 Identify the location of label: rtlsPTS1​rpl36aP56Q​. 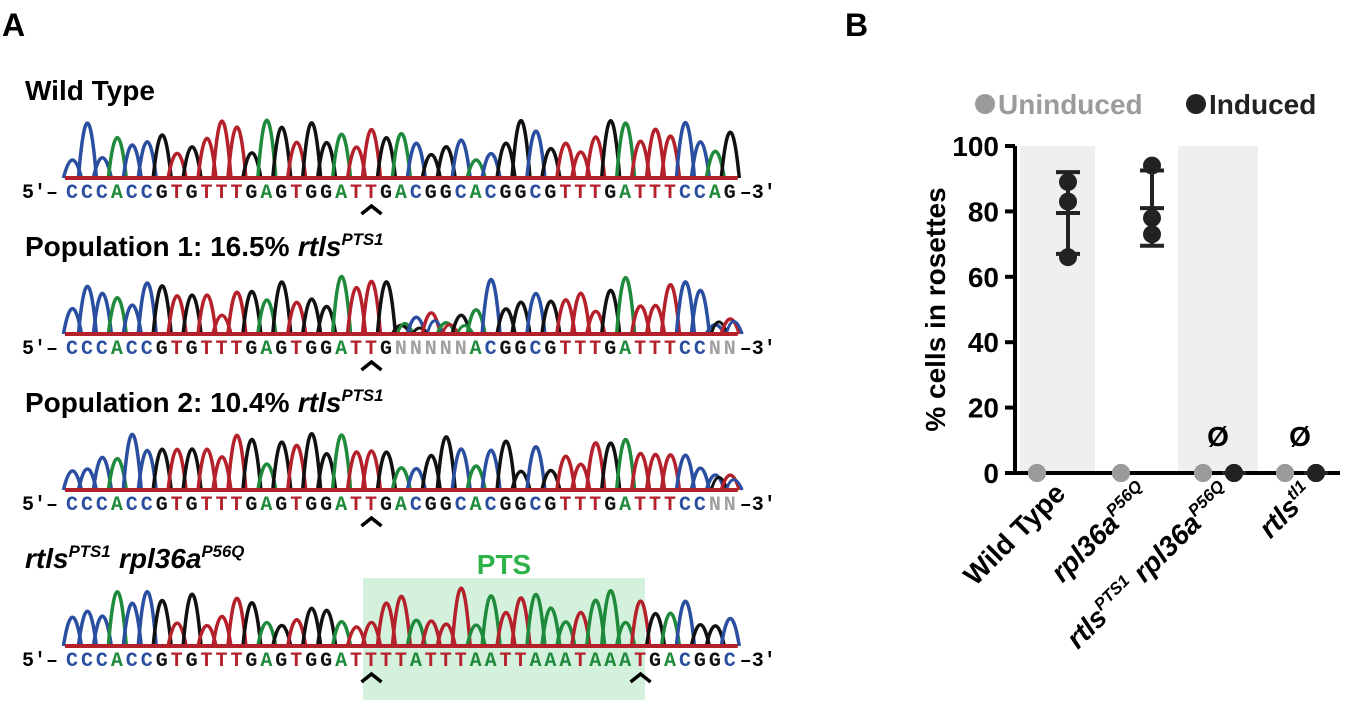
(134, 558).